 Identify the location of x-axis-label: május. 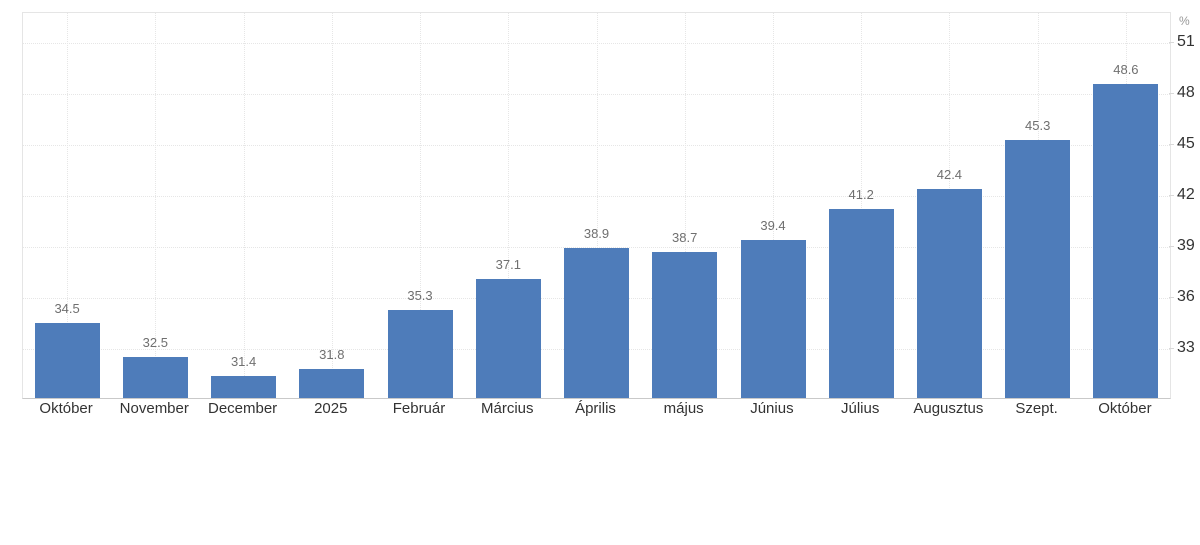
(683, 408).